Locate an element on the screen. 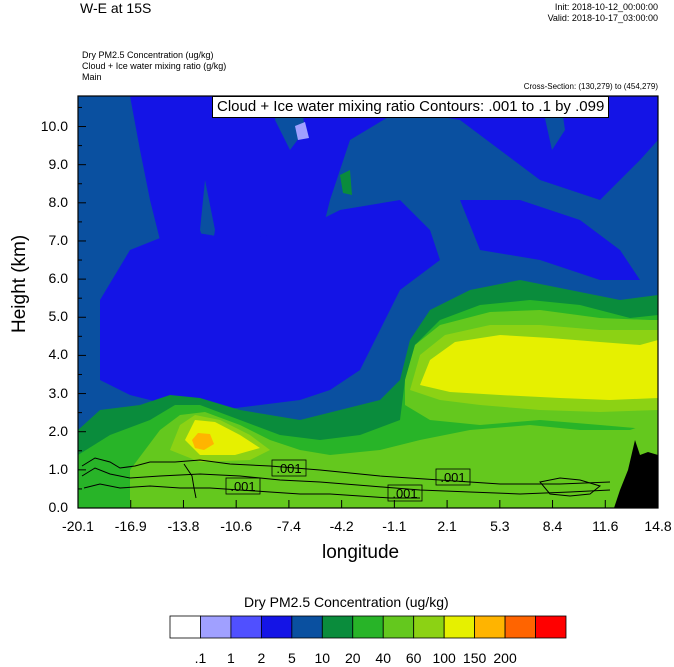 The image size is (674, 667). x-tick-label: -20.1 is located at coordinates (78, 526).